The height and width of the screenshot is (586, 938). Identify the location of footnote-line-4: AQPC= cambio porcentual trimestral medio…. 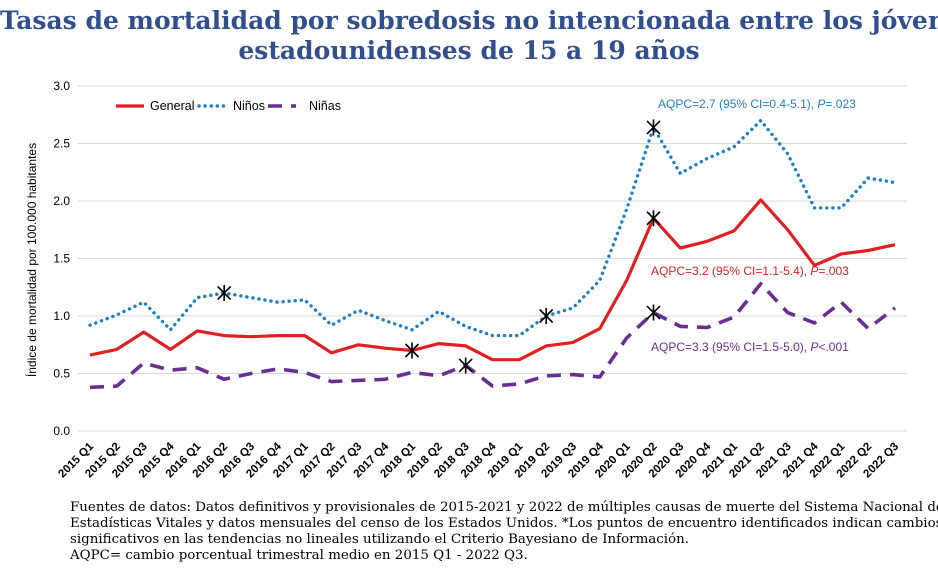
(299, 555).